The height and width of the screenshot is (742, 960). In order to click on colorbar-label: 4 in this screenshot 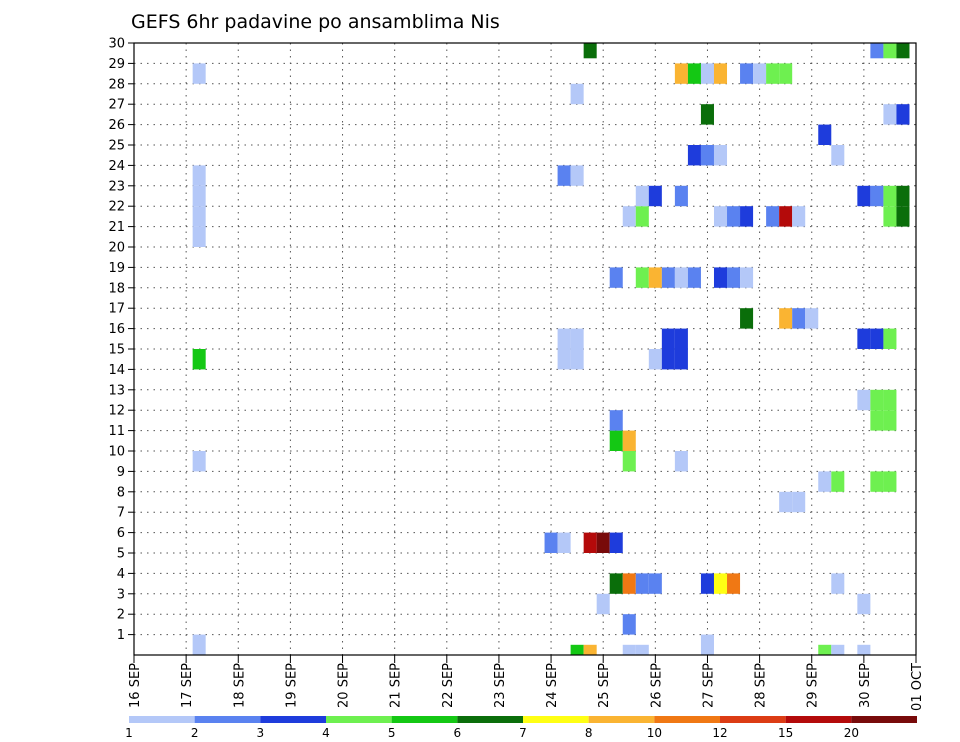, I will do `click(326, 733)`.